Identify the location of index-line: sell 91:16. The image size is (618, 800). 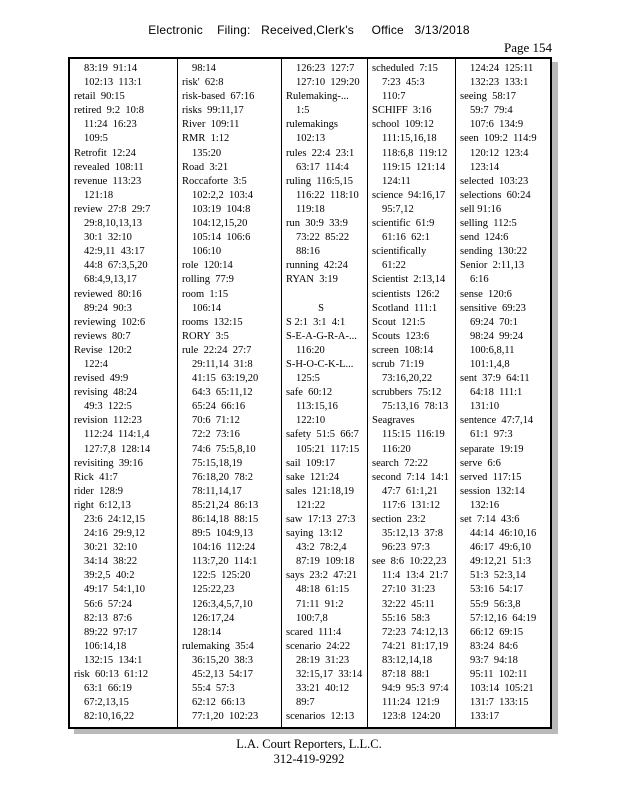
(481, 209).